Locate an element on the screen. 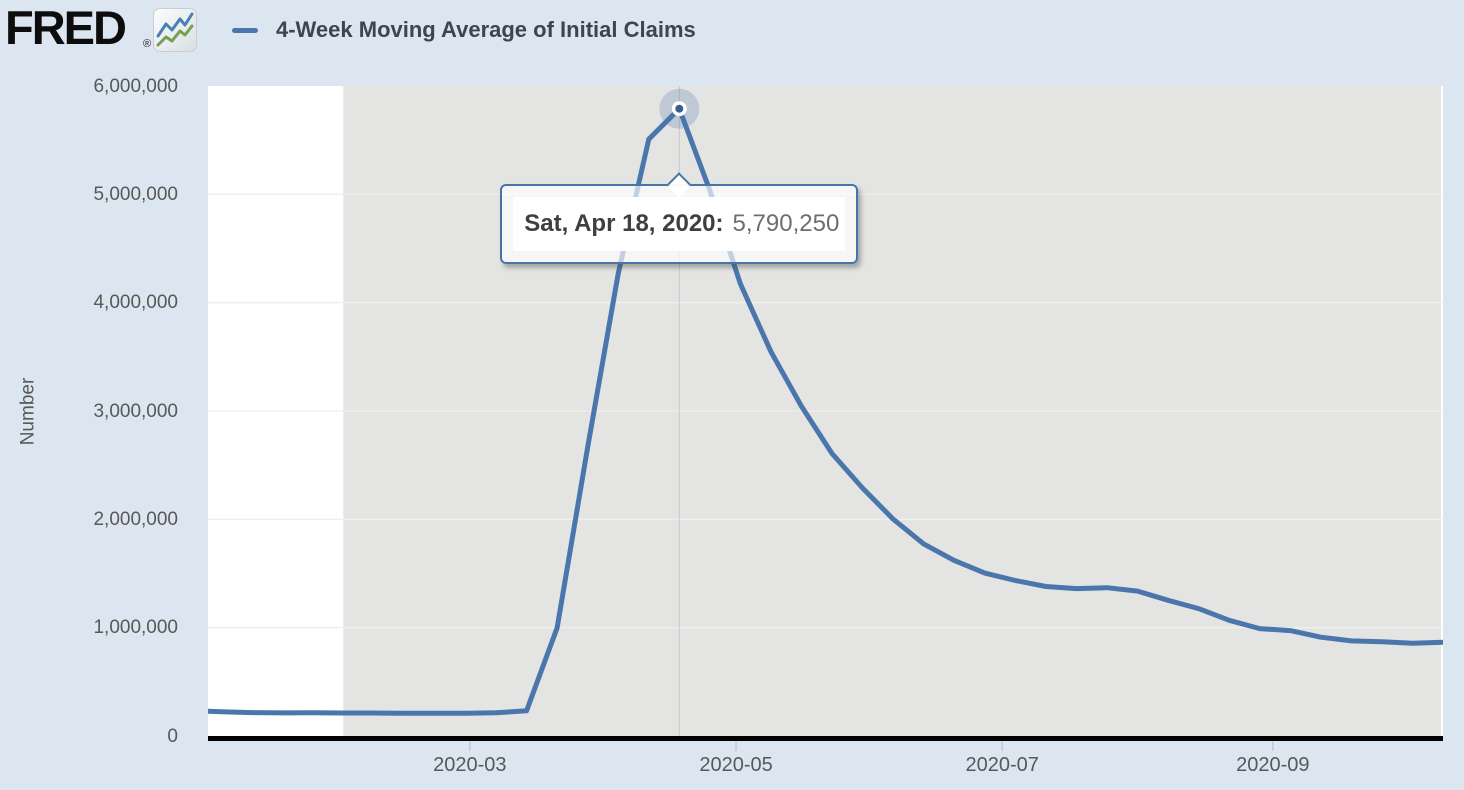 Image resolution: width=1464 pixels, height=790 pixels. tooltip-content: Sat, Apr 18, 2020: 5,790,250 is located at coordinates (679, 224).